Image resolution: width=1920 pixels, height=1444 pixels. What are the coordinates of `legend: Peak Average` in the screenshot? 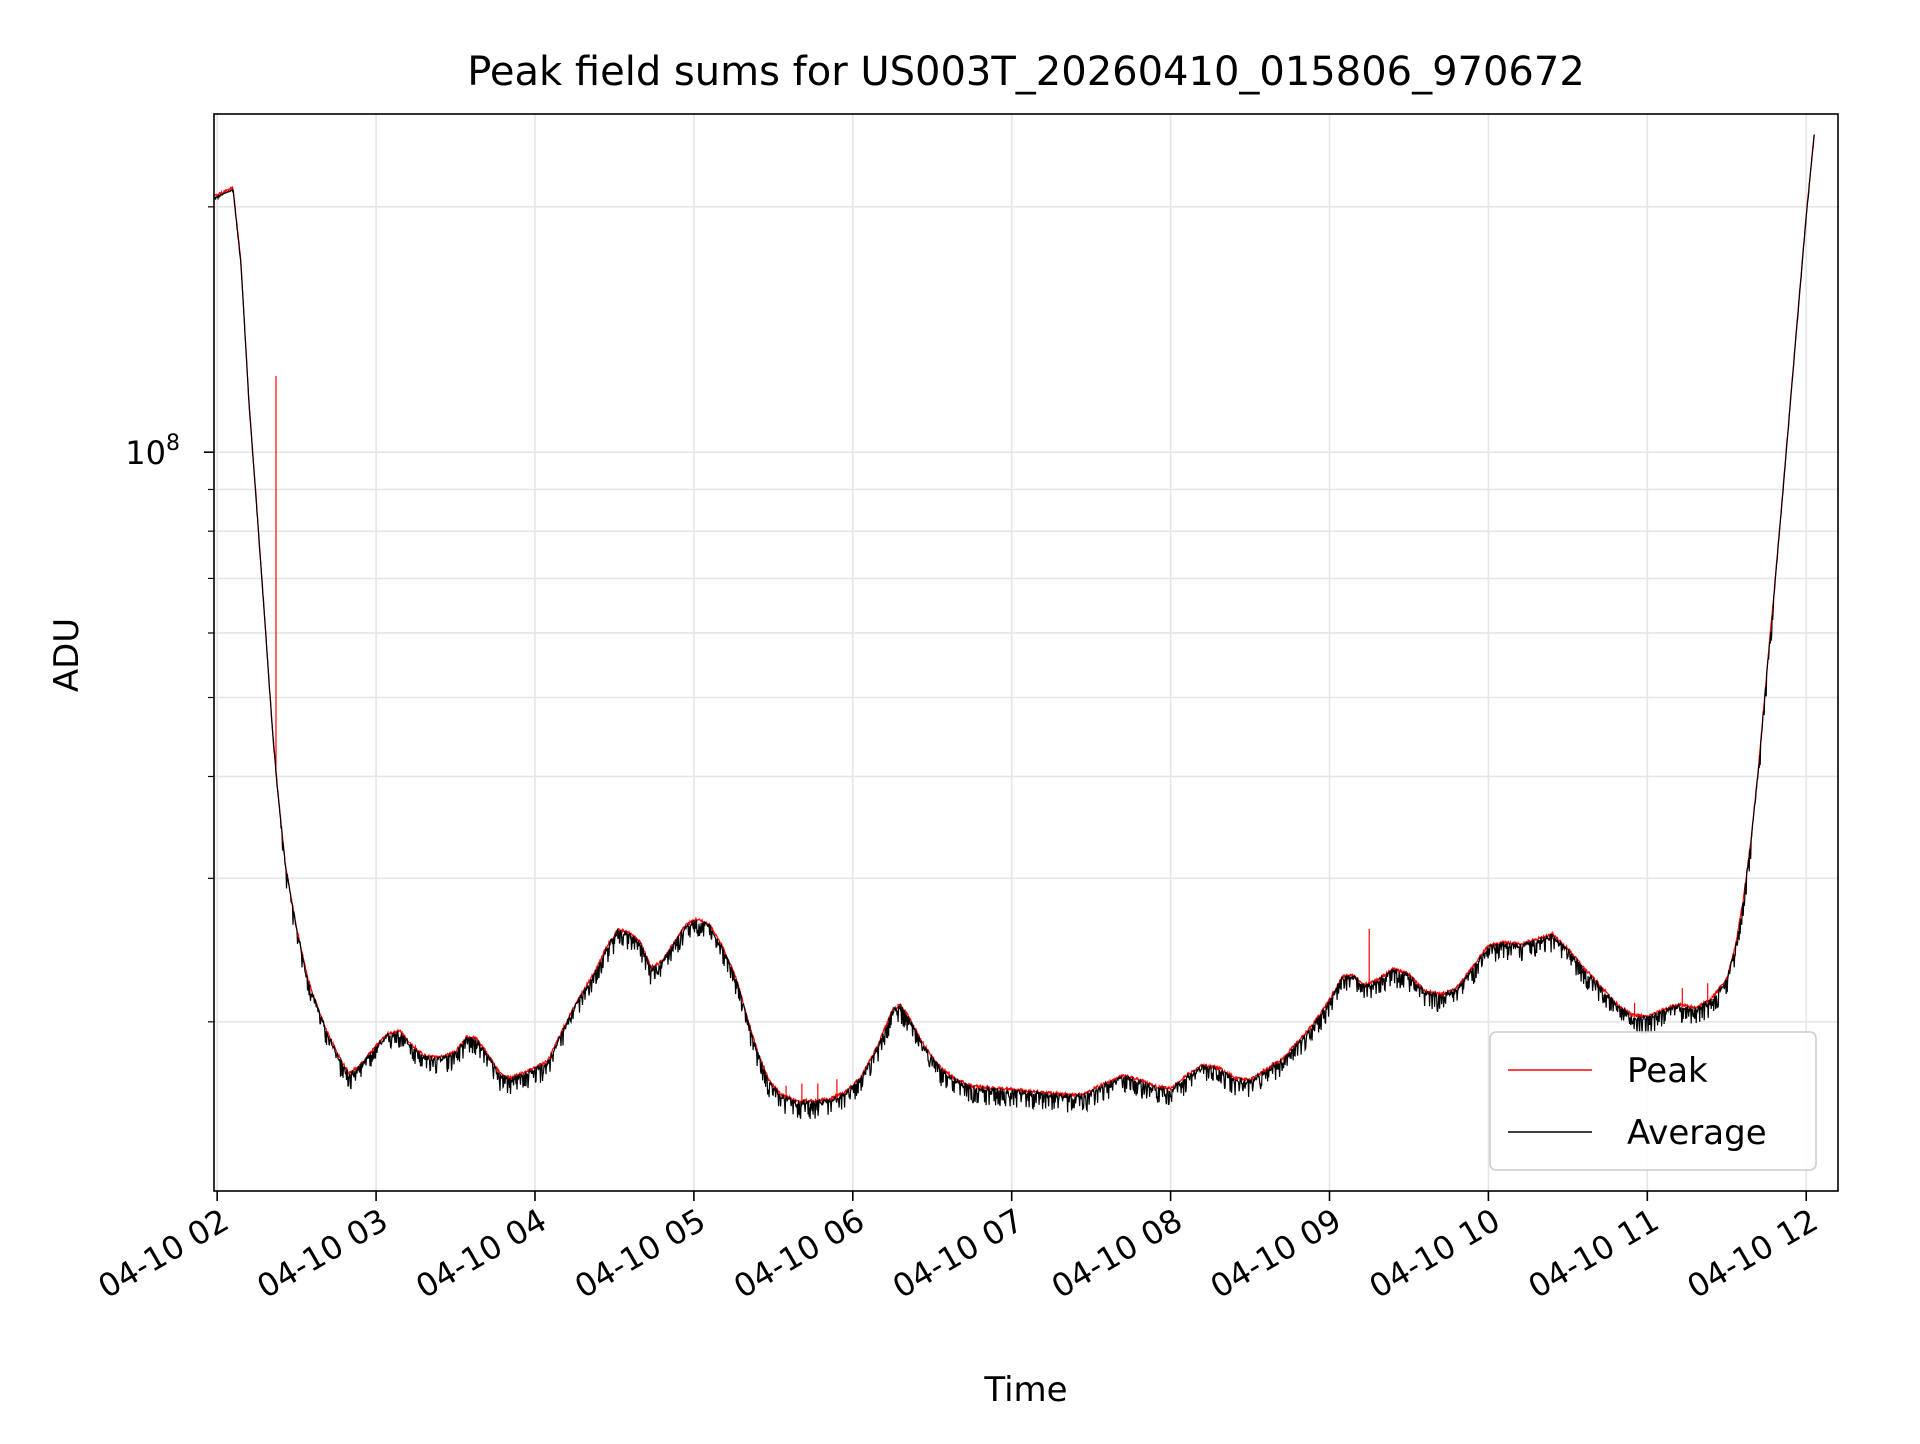 It's located at (1653, 1101).